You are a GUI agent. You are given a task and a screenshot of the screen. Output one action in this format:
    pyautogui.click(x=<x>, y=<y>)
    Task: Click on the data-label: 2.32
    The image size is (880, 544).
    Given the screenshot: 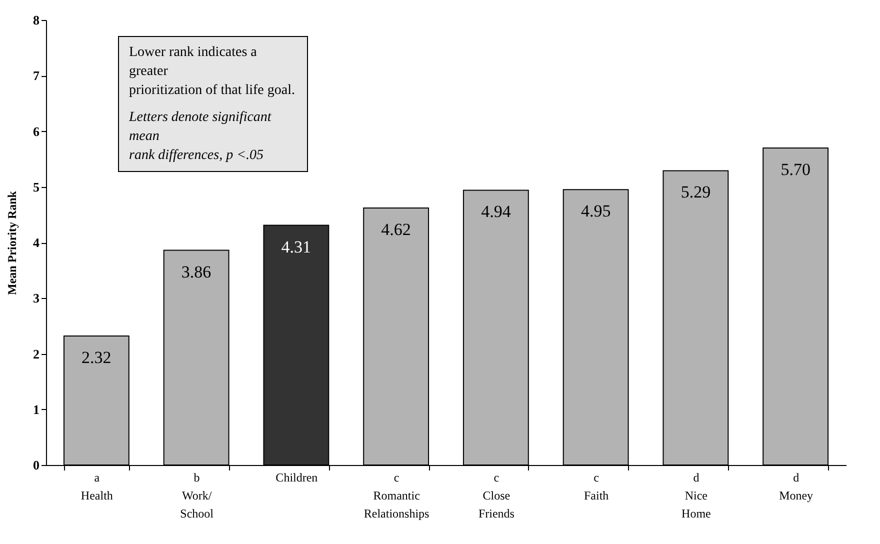 What is the action you would take?
    pyautogui.click(x=97, y=357)
    